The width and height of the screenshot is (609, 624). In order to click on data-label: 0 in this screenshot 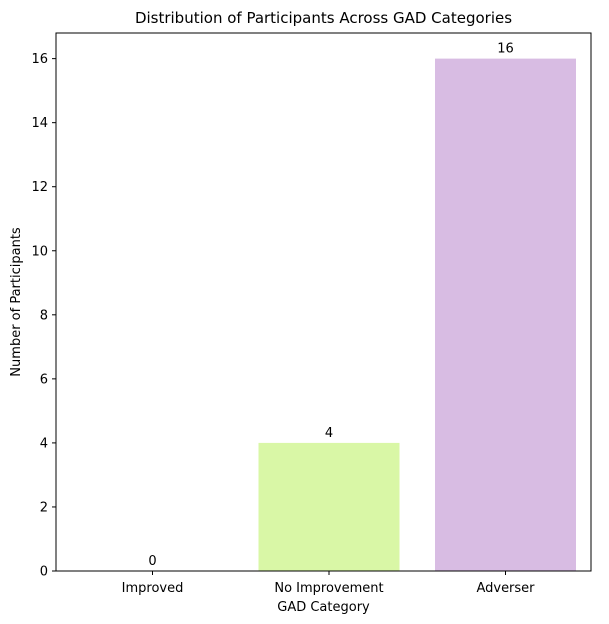, I will do `click(152, 561)`.